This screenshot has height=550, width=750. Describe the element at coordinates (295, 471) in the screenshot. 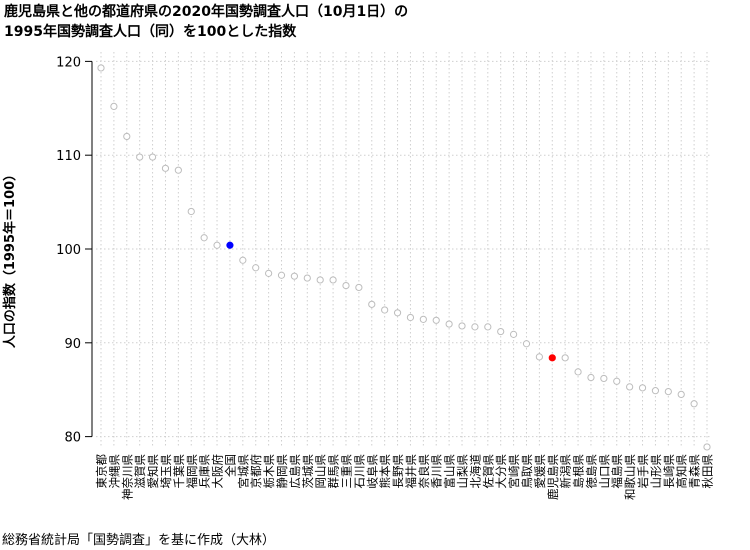

I see `xtick-label-15: 広島県` at that location.